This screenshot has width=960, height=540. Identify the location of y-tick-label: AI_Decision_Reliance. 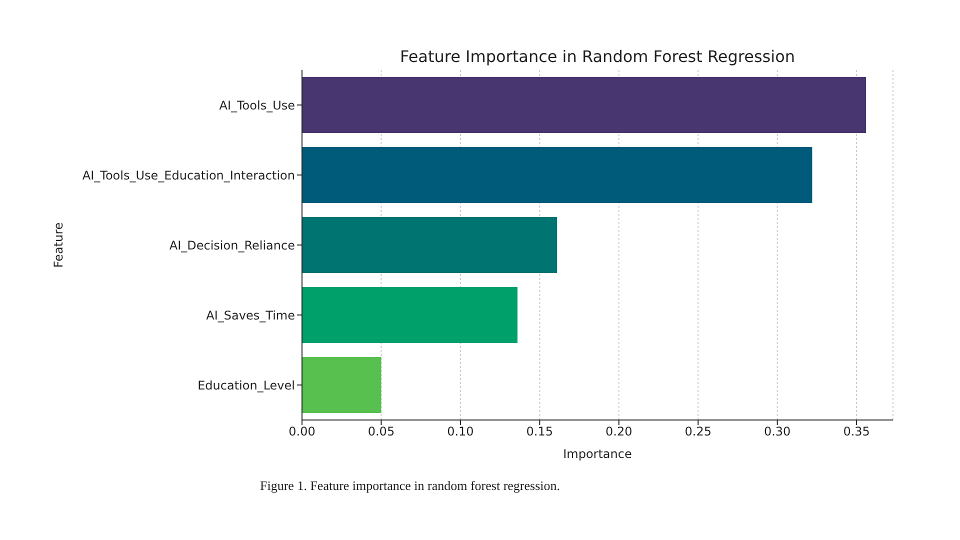
(232, 245).